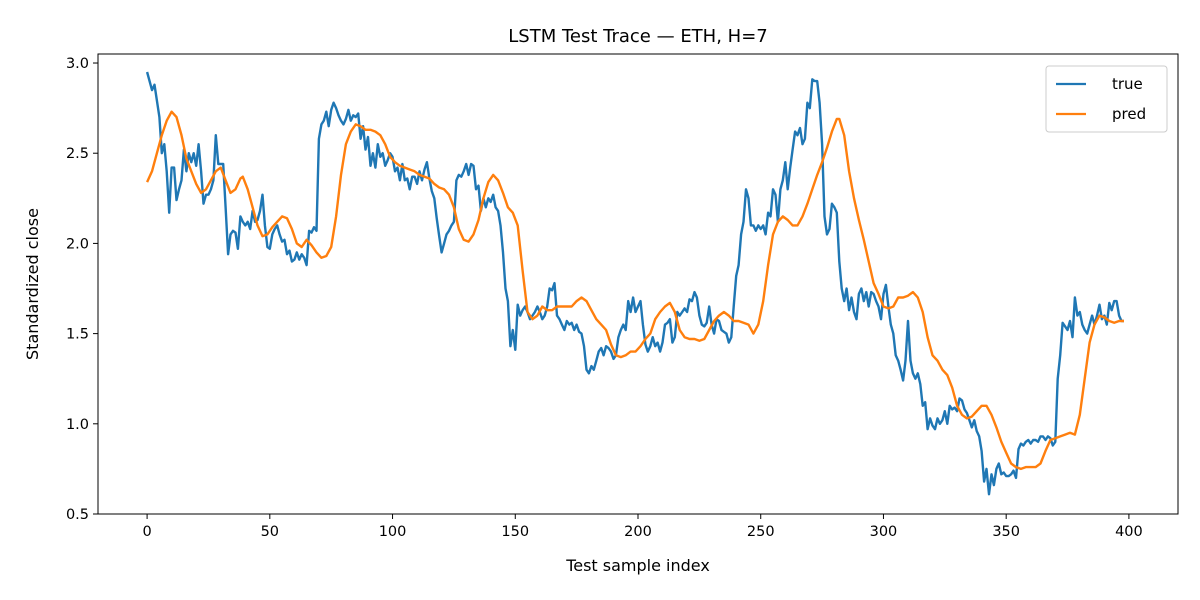 This screenshot has height=600, width=1200. Describe the element at coordinates (515, 532) in the screenshot. I see `x-tick-label: 150` at that location.